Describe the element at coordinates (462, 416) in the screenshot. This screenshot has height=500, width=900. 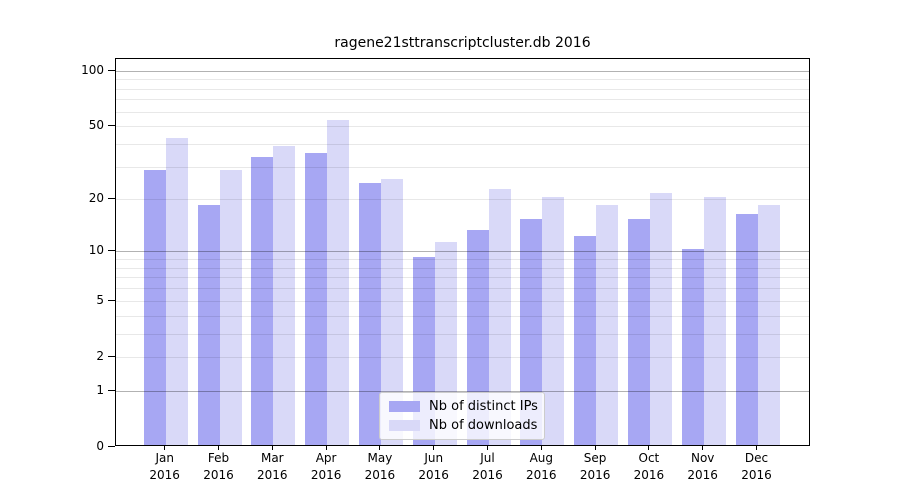
I see `legend: Nb of distinct IPs Nb of downloads` at that location.